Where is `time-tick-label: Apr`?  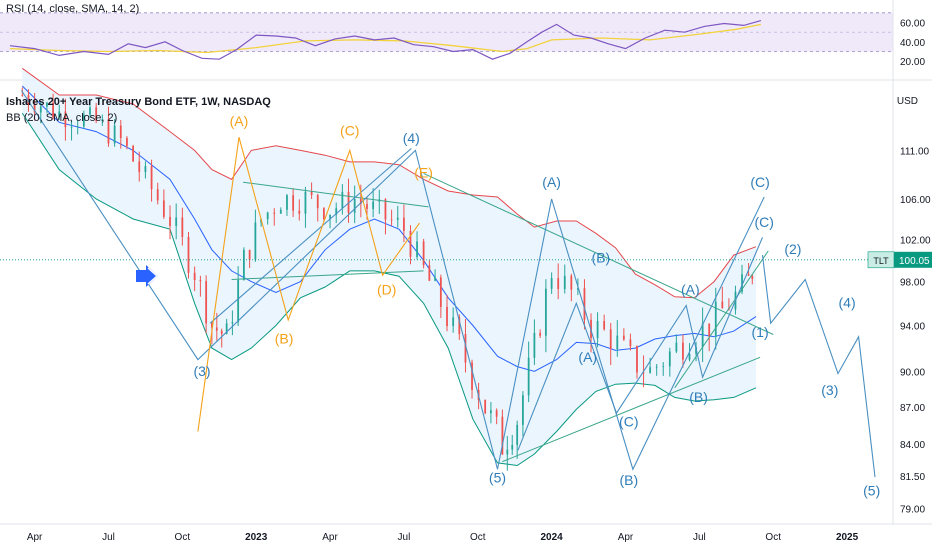
time-tick-label: Apr is located at coordinates (35, 537).